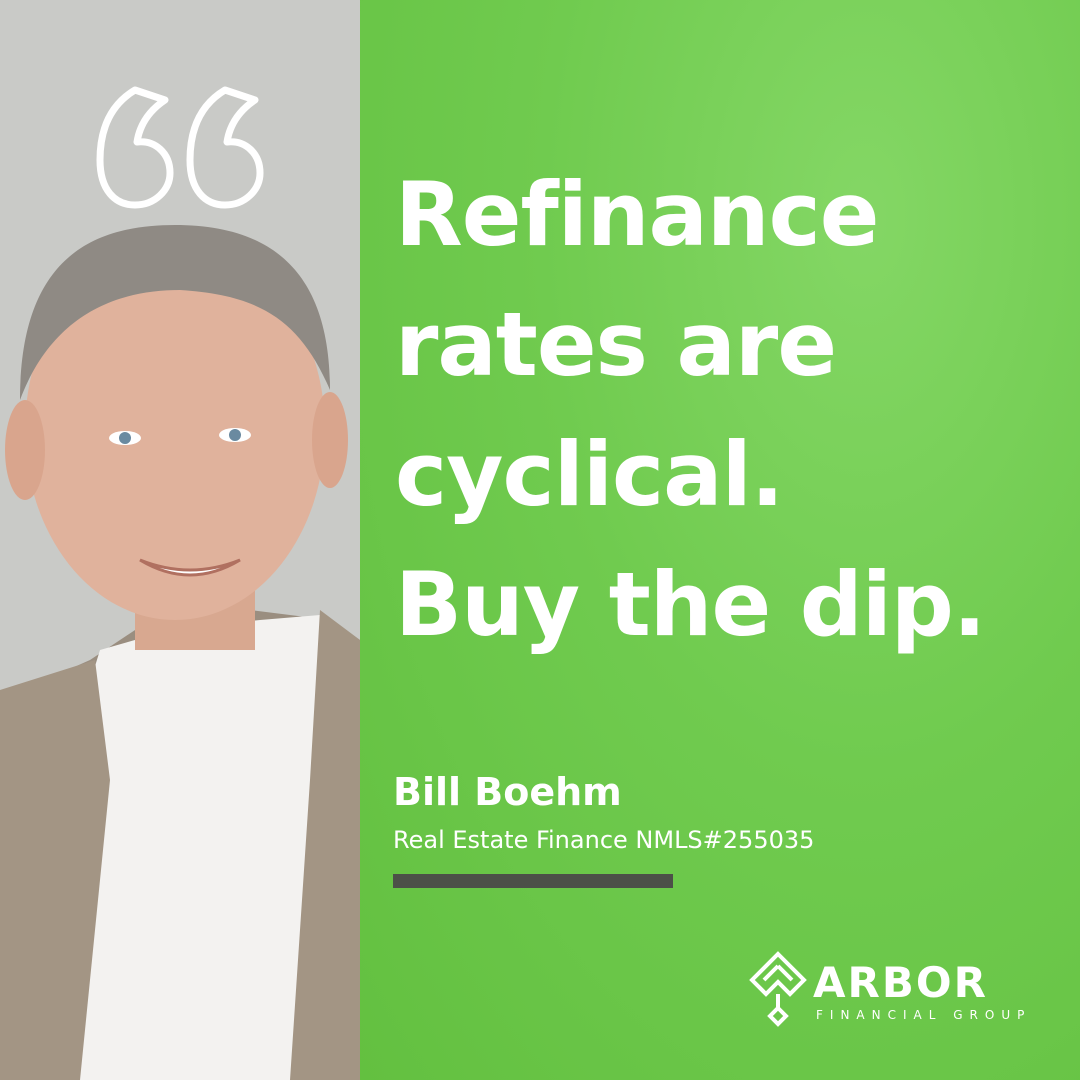  I want to click on divider-bar, so click(533, 881).